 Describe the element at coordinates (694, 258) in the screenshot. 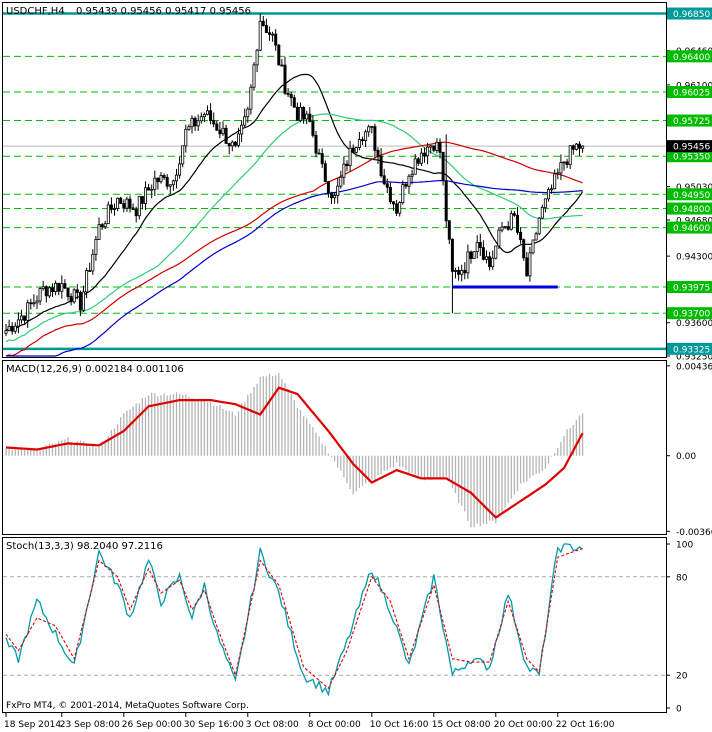

I see `price-tick-label: 0.94300` at that location.